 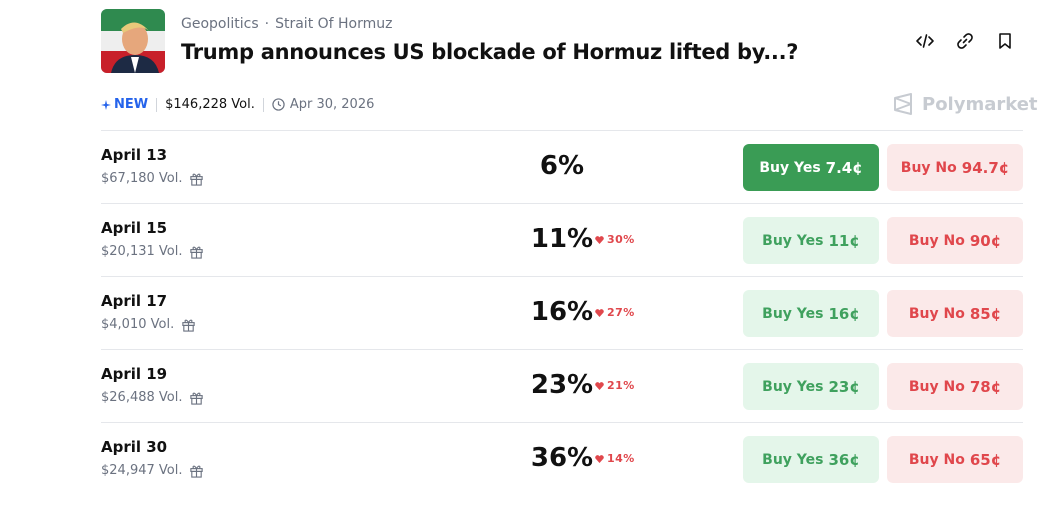 I want to click on chance: 23%, so click(x=562, y=385).